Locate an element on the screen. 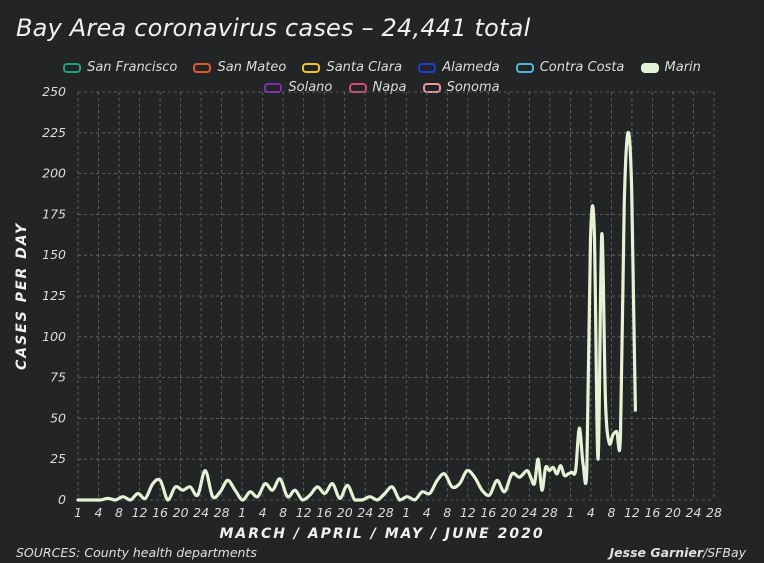  y-tick-label: 225 is located at coordinates (54, 132).